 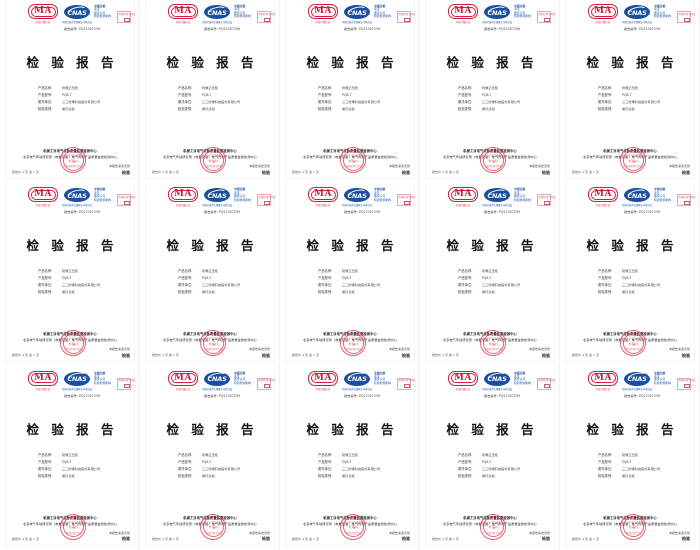 What do you see at coordinates (83, 95) in the screenshot?
I see `info-row: 产品型号: PQ8-T` at bounding box center [83, 95].